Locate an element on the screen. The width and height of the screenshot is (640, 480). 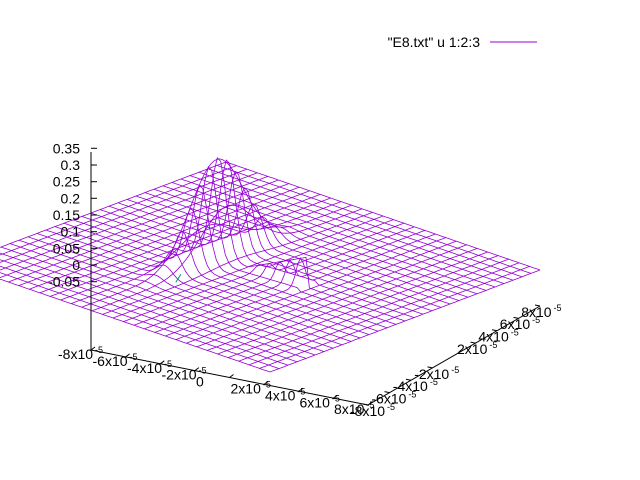
y-axis-line is located at coordinates (454, 355).